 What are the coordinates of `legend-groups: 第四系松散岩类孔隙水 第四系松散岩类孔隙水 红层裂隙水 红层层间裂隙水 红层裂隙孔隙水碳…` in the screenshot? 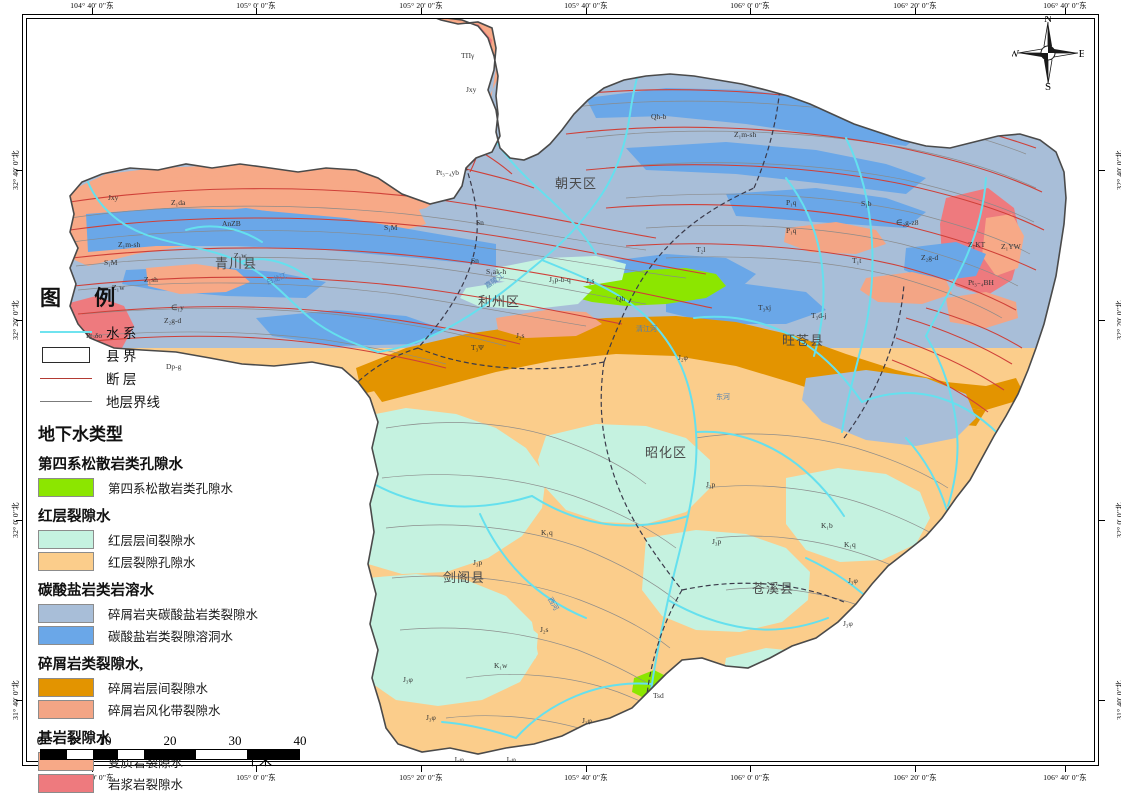 It's located at (156, 623).